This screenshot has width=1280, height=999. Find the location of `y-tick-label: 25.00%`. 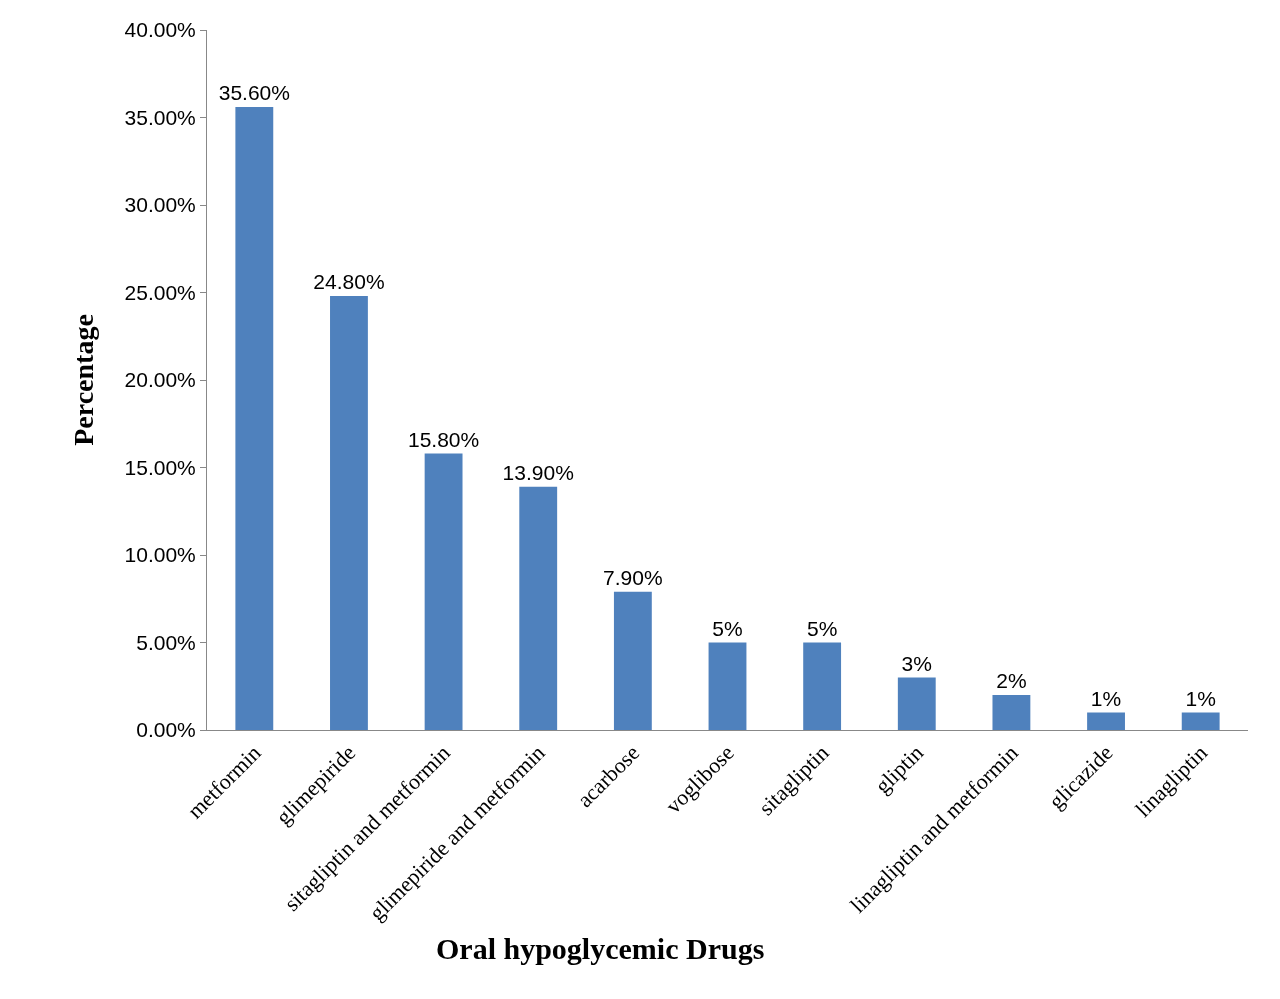

y-tick-label: 25.00% is located at coordinates (160, 292).